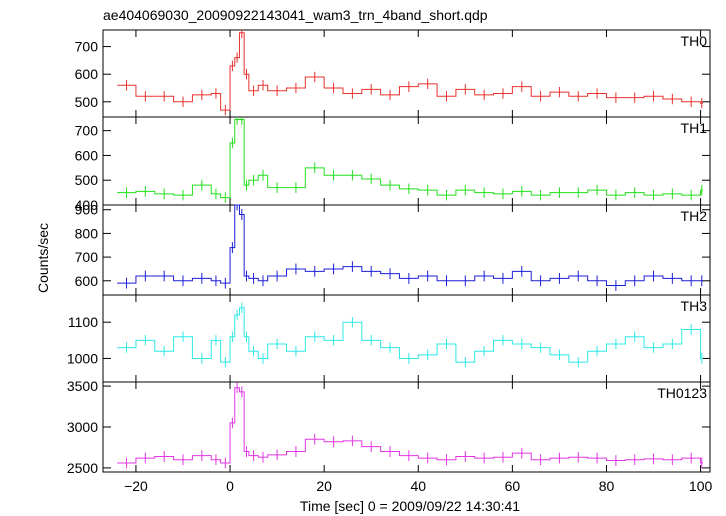 The width and height of the screenshot is (726, 516). I want to click on x-tick-label: 20, so click(324, 486).